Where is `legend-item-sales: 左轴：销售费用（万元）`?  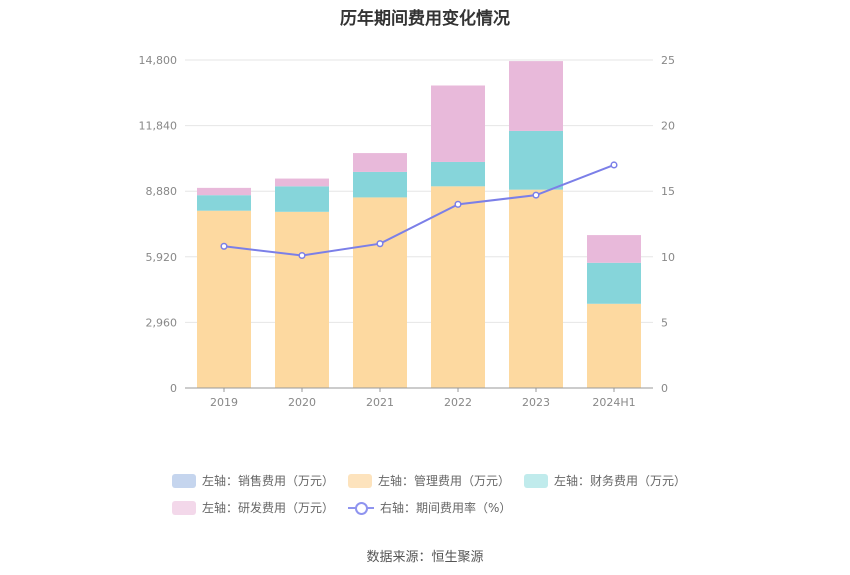 legend-item-sales: 左轴：销售费用（万元） is located at coordinates (253, 480).